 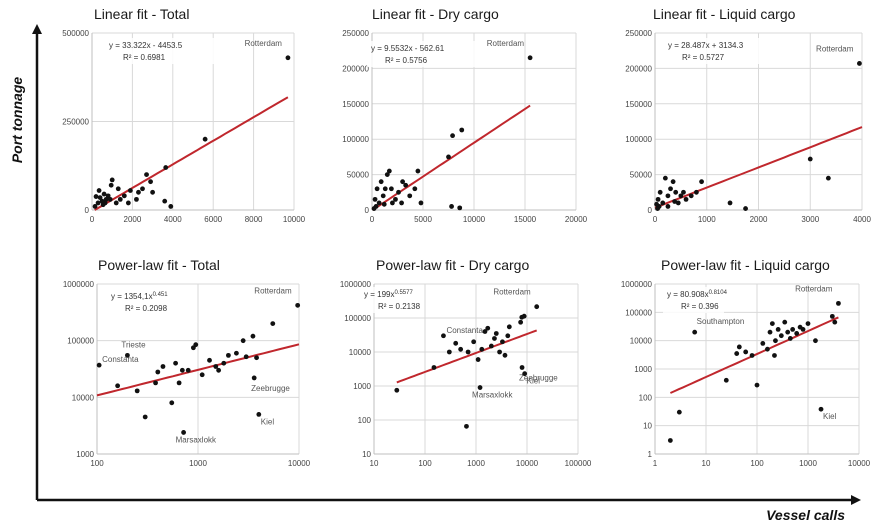 I want to click on y-tick-label: 1000, so click(x=643, y=369).